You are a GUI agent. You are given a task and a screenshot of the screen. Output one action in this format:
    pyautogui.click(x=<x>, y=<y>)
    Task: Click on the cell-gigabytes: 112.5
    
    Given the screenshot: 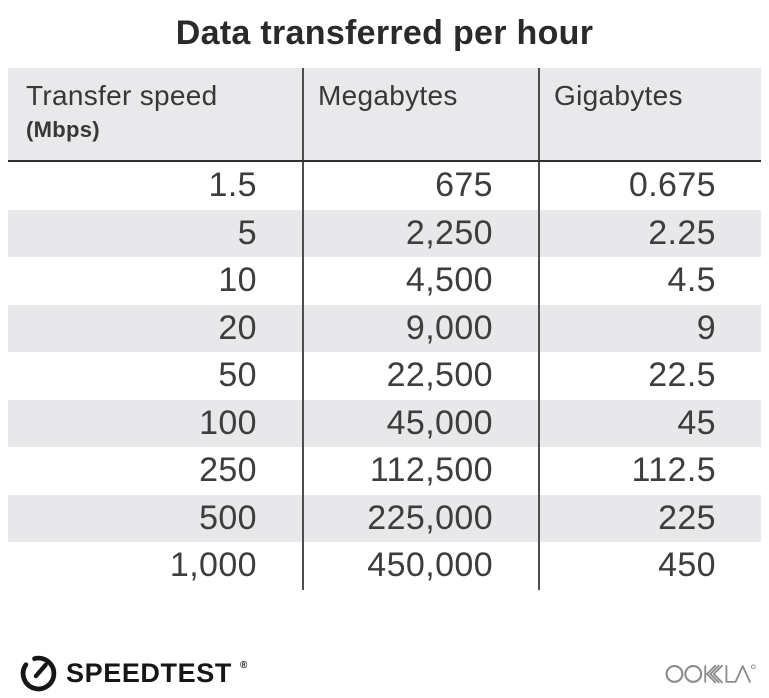 What is the action you would take?
    pyautogui.click(x=649, y=471)
    